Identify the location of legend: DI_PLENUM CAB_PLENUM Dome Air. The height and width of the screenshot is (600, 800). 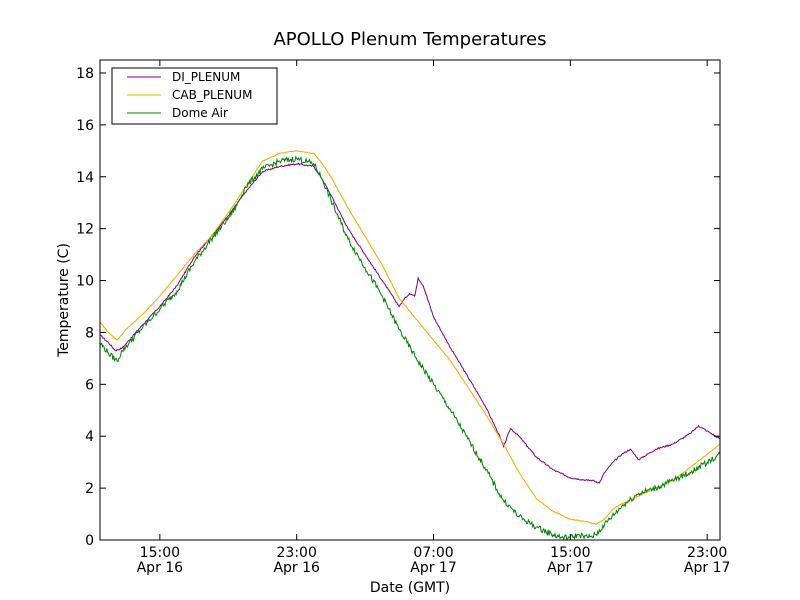
(194, 96).